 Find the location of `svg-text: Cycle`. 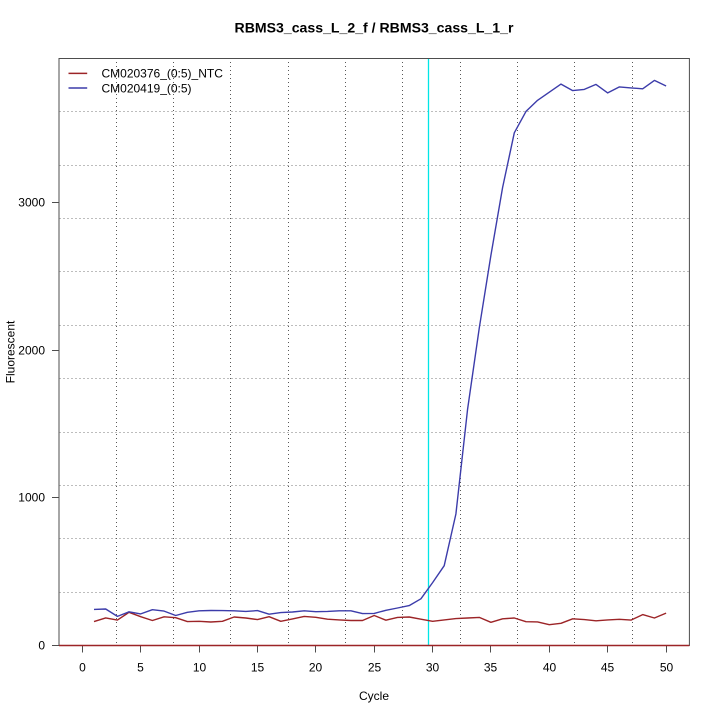

svg-text: Cycle is located at coordinates (374, 696).